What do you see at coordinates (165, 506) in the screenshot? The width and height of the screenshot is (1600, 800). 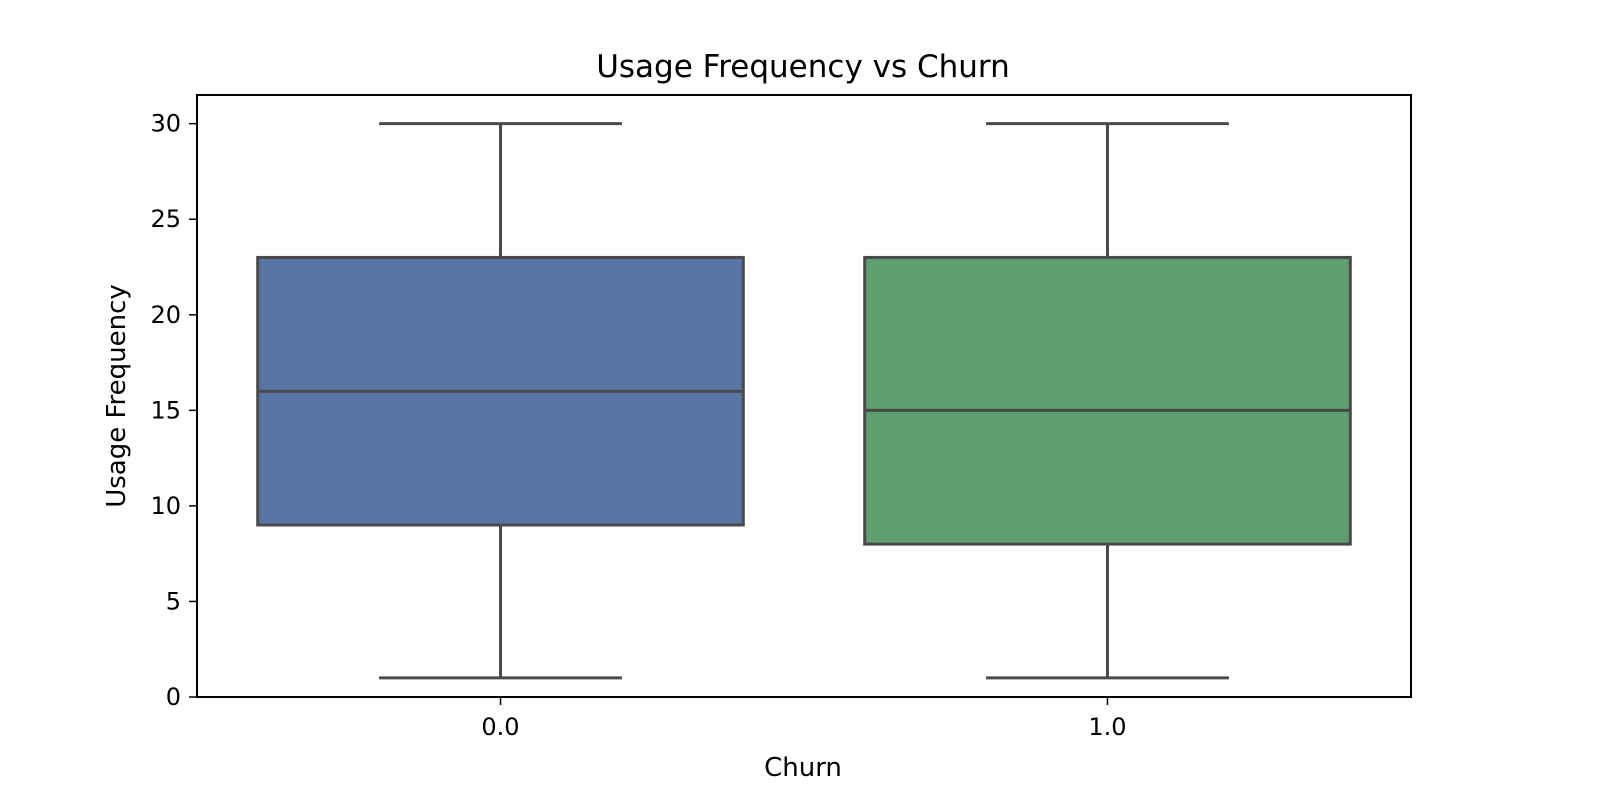 I see `y-tick-label: 10` at bounding box center [165, 506].